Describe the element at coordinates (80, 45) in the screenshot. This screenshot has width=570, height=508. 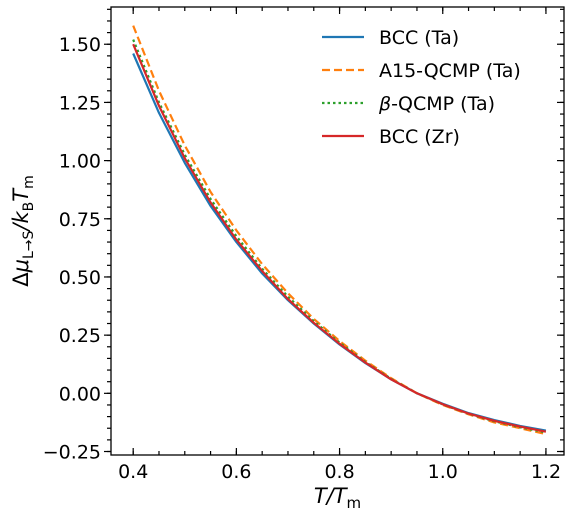
I see `y-tick-label: 1.50` at that location.